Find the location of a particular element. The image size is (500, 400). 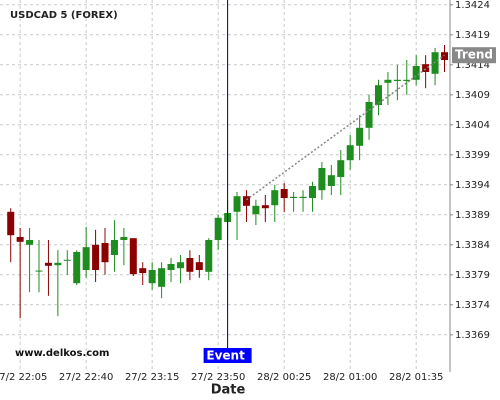

y-tick-label: 1.3404 is located at coordinates (472, 125).